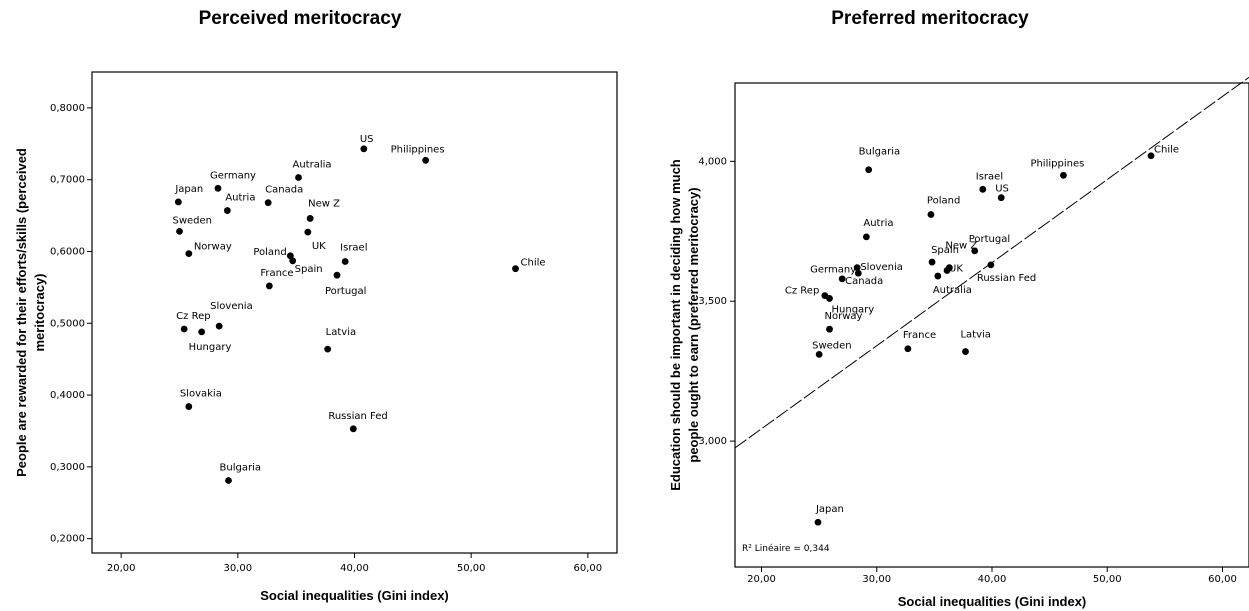 This screenshot has width=1249, height=611. Describe the element at coordinates (345, 291) in the screenshot. I see `perceived-point-label: Portugal` at that location.